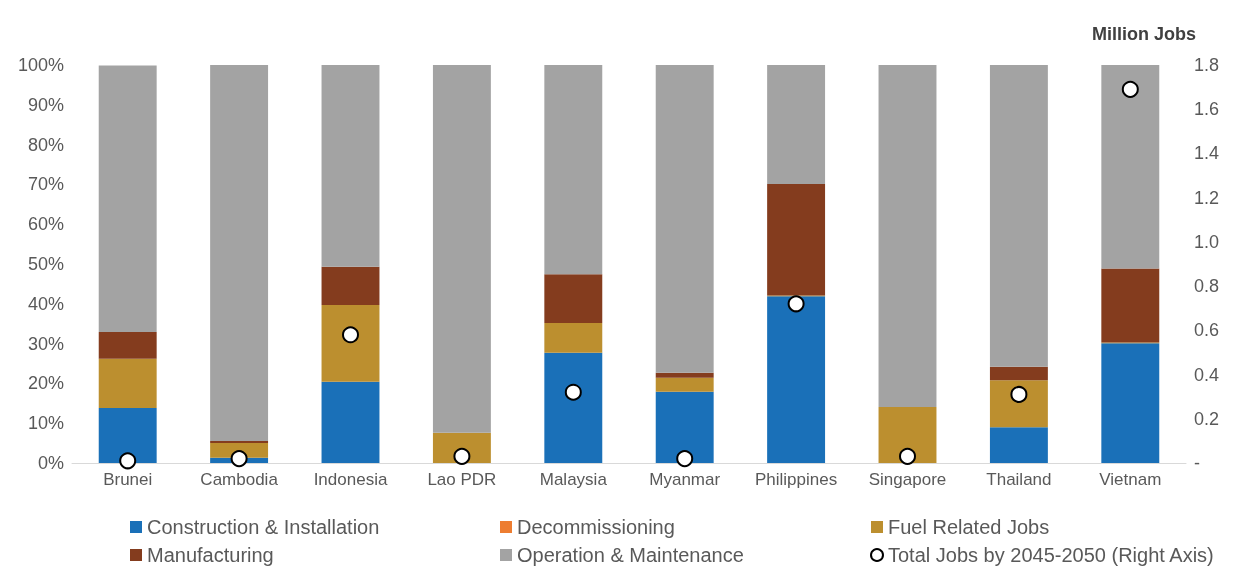 The width and height of the screenshot is (1254, 570). Describe the element at coordinates (1130, 479) in the screenshot. I see `x-tick-label: Vietnam` at that location.